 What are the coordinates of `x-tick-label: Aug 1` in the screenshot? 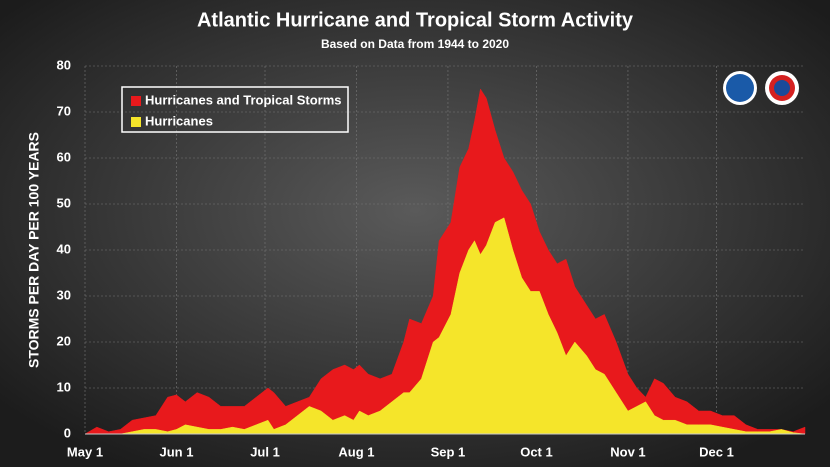 It's located at (356, 451).